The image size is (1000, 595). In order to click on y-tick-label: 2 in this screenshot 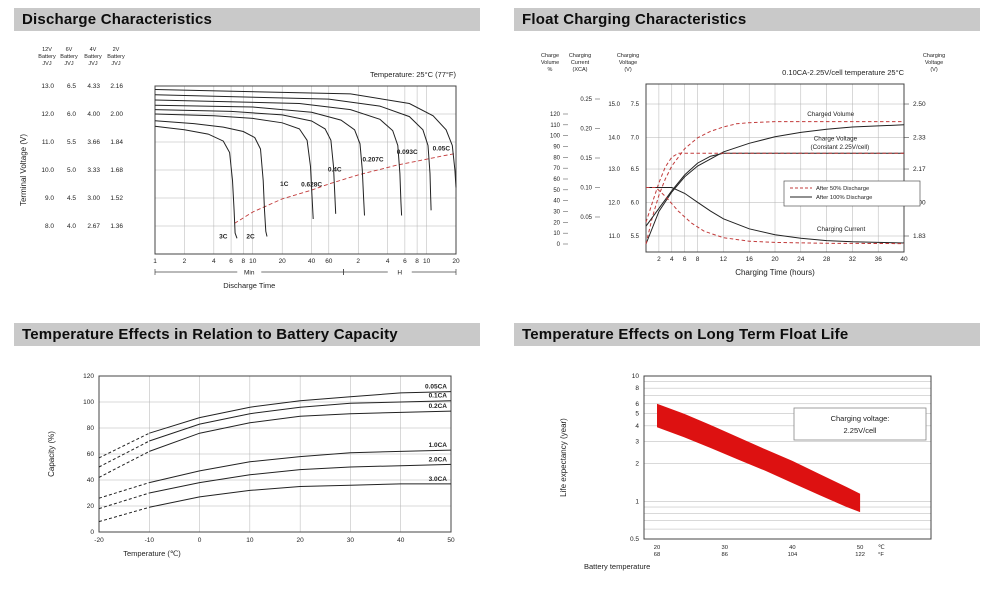, I will do `click(637, 464)`.